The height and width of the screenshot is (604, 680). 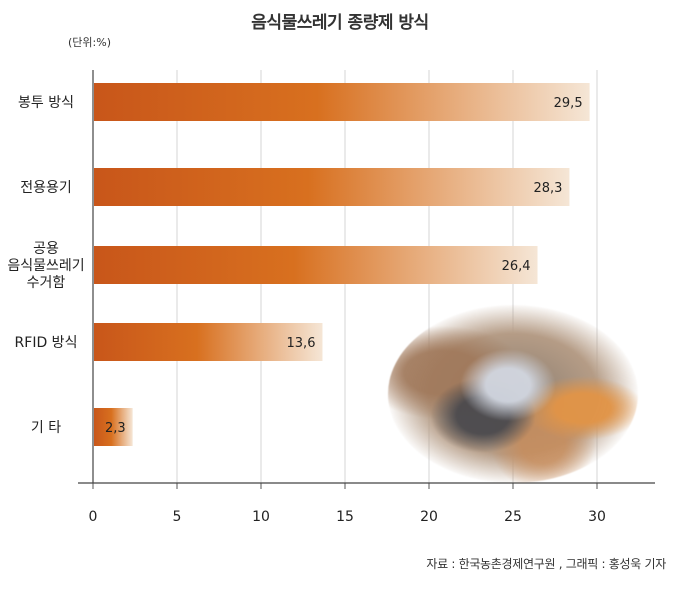 I want to click on chart-title: 음식물쓰레기 종량제 방식, so click(x=340, y=23).